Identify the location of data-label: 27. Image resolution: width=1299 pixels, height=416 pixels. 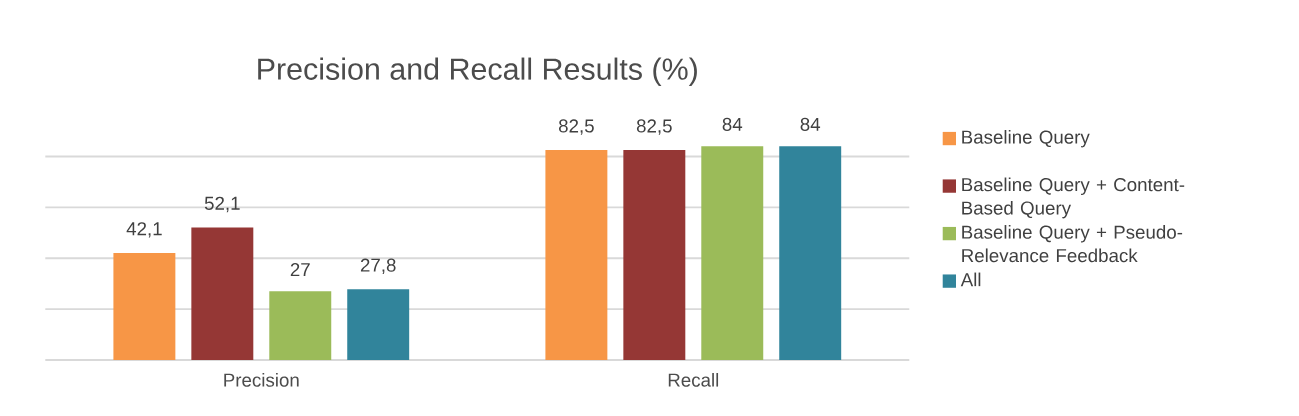
(300, 269).